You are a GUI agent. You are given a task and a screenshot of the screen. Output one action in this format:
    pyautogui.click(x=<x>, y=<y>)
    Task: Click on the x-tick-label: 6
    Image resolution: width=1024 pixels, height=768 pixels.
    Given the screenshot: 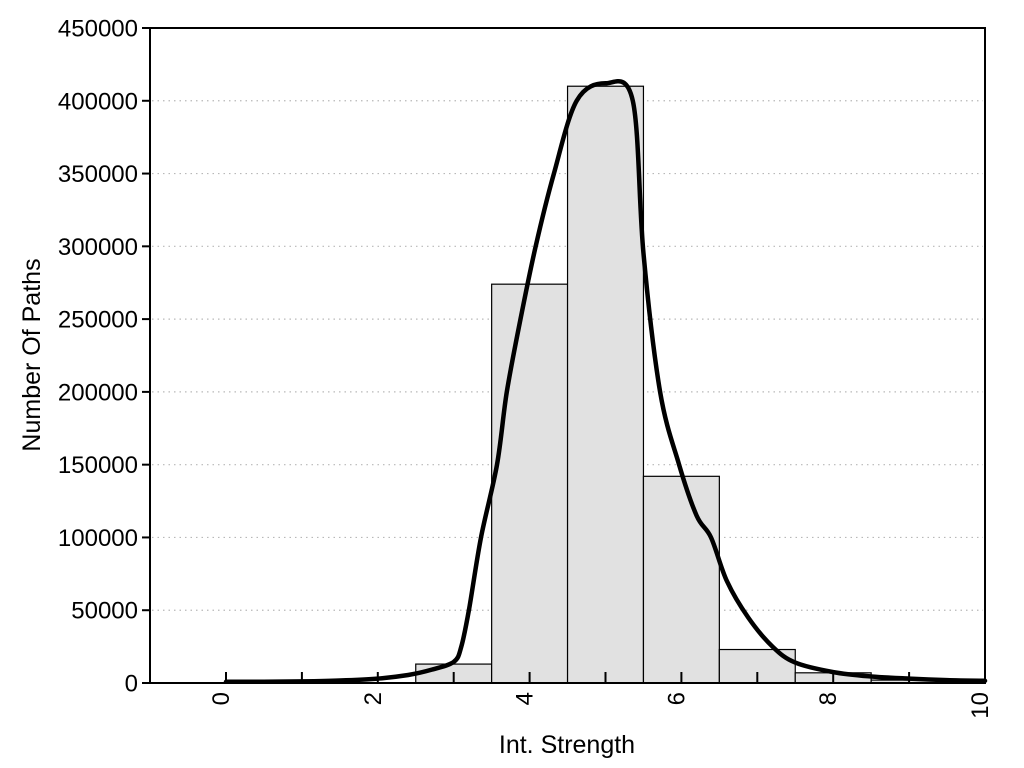 What is the action you would take?
    pyautogui.click(x=676, y=698)
    